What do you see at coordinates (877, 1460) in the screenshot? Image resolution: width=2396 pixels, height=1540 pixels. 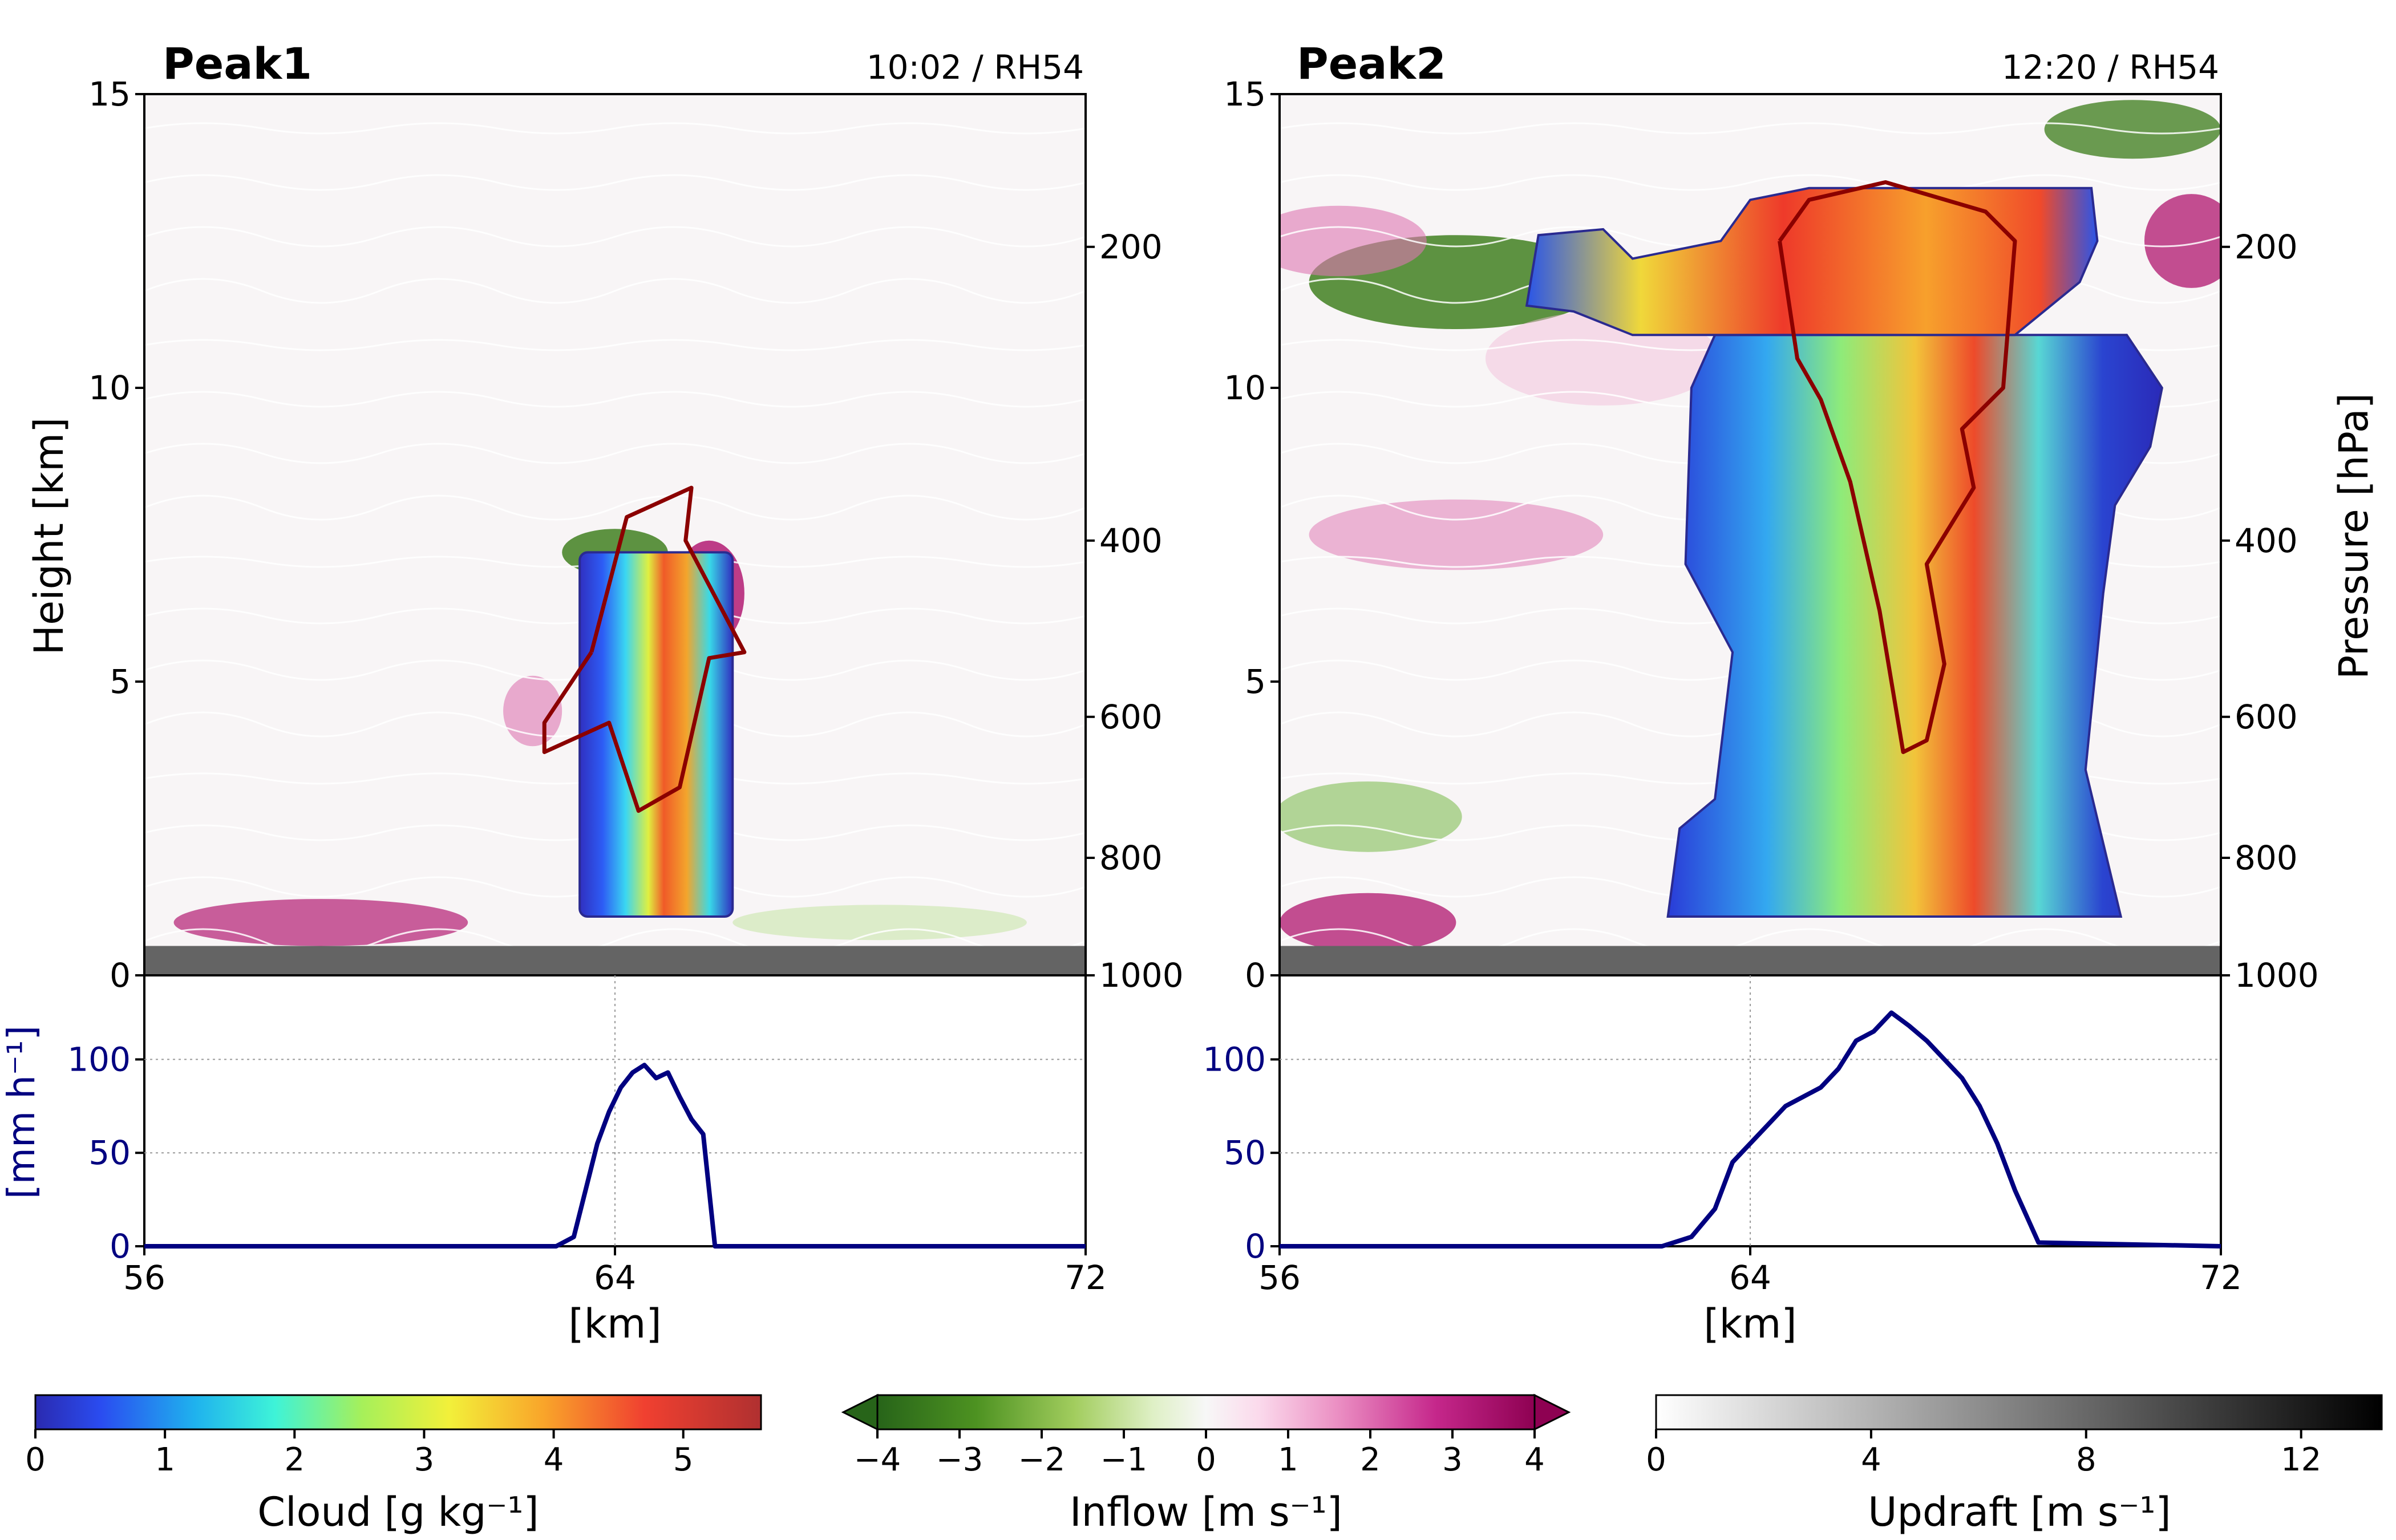 I see `colorbar-tick-label: −4` at bounding box center [877, 1460].